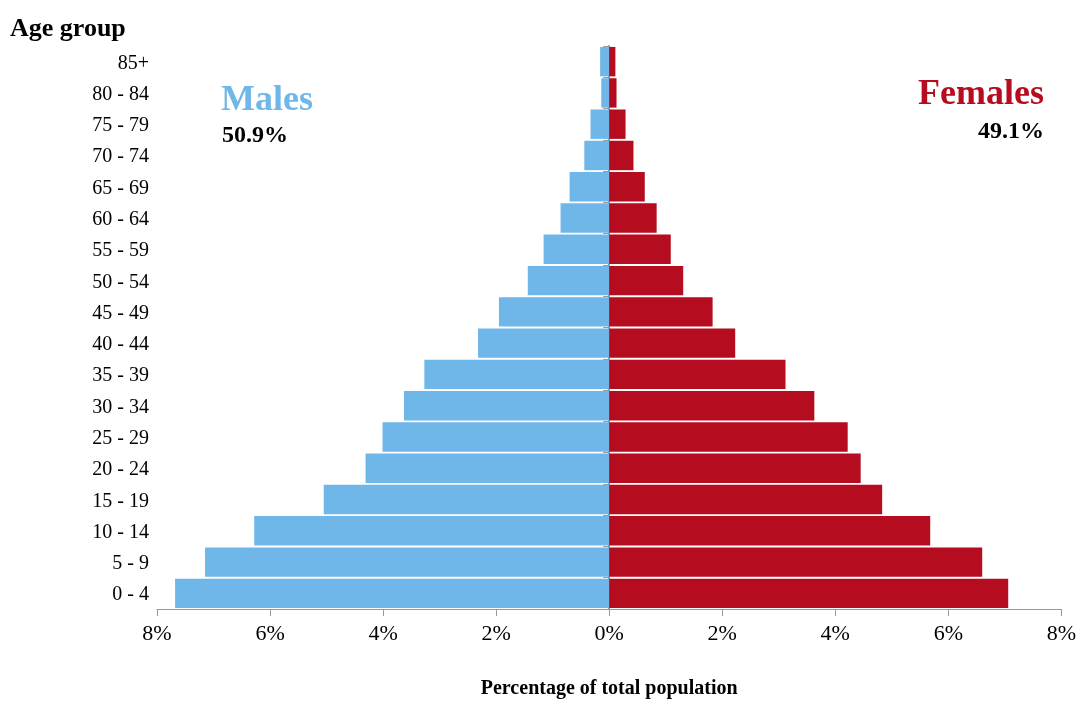 The image size is (1087, 710). I want to click on y-tick-label: 25 - 29, so click(120, 436).